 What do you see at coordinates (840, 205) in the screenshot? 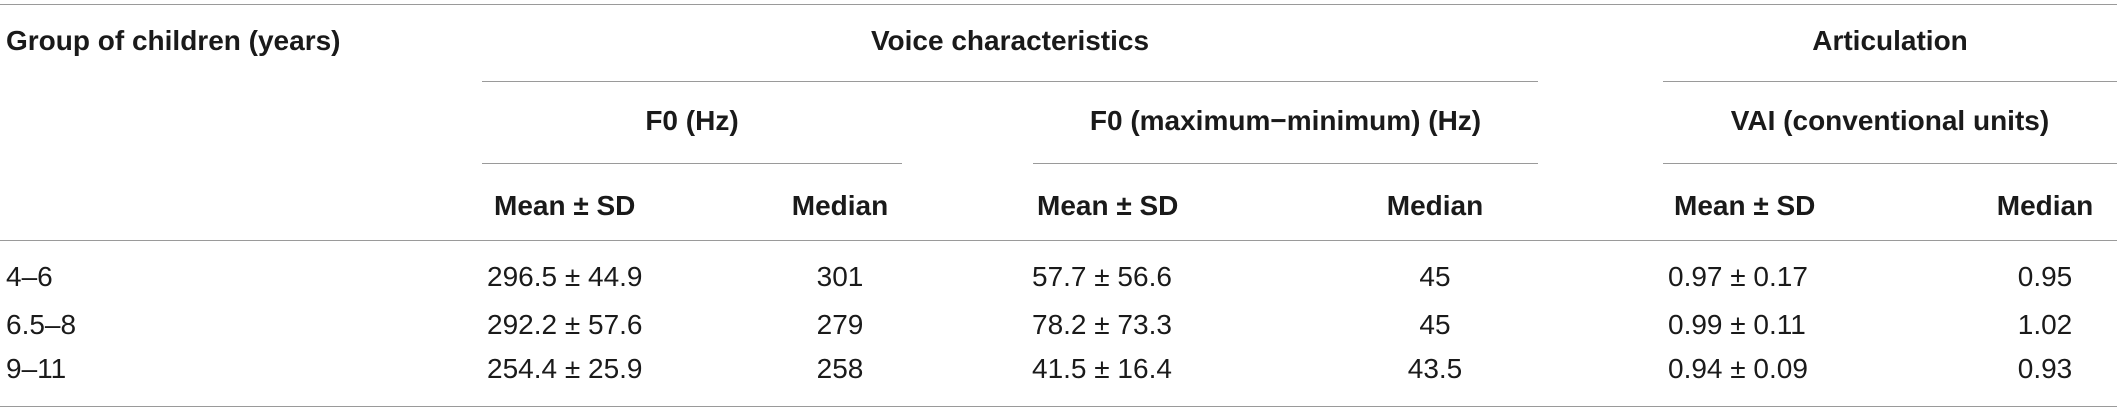
I see `f0-median-header: Median` at bounding box center [840, 205].